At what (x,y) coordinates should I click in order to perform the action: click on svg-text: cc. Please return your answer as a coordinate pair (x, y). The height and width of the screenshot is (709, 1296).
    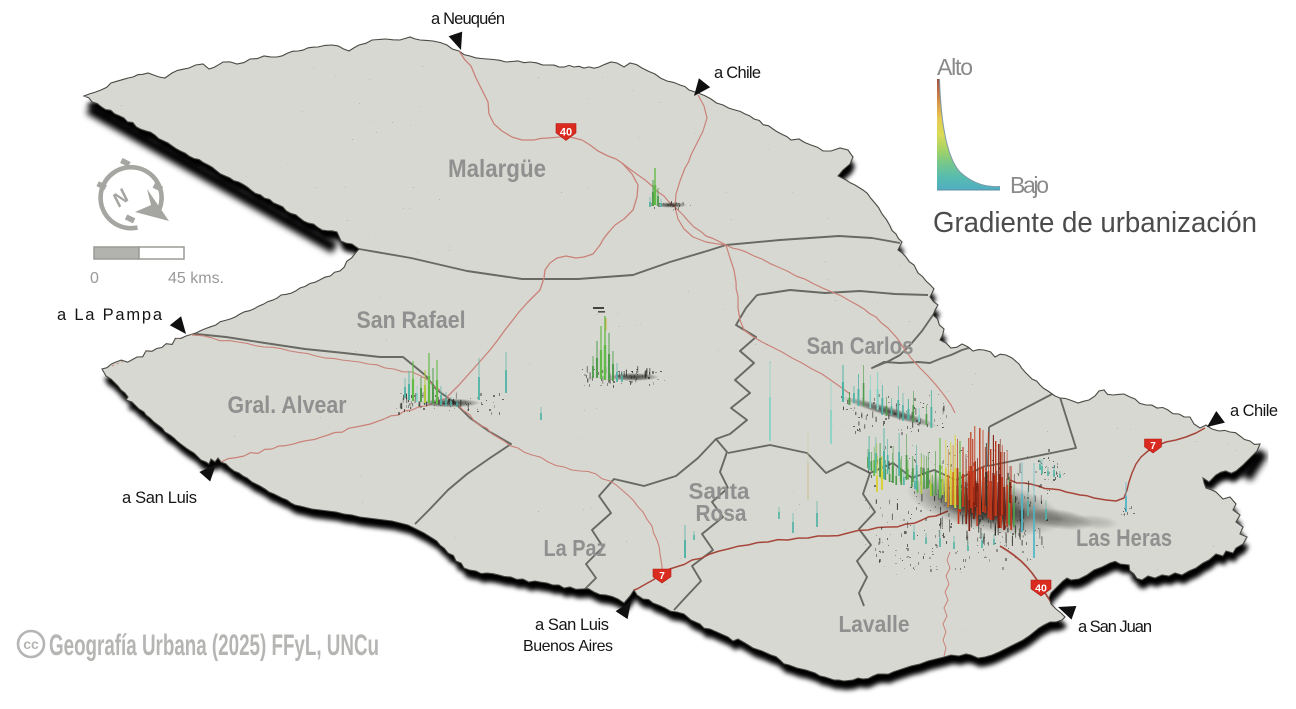
    Looking at the image, I should click on (31, 644).